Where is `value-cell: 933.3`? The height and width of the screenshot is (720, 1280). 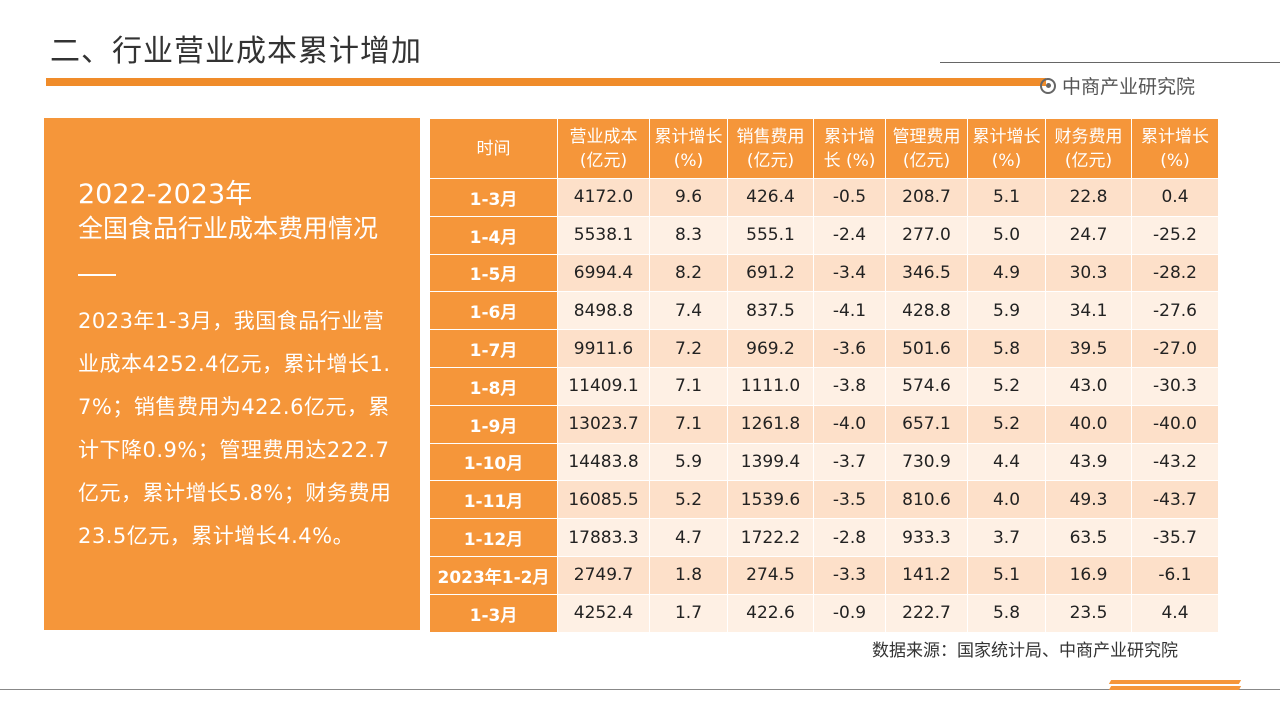
value-cell: 933.3 is located at coordinates (926, 537).